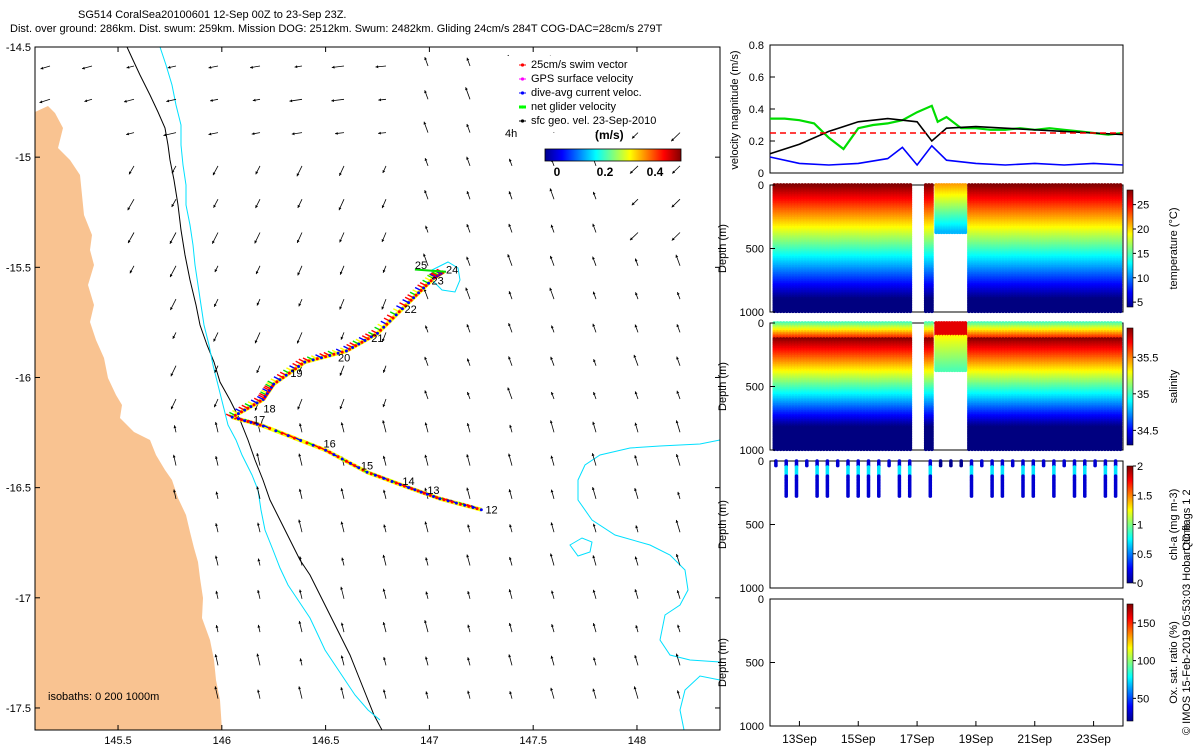 The width and height of the screenshot is (1200, 750). I want to click on day-label: 24, so click(452, 271).